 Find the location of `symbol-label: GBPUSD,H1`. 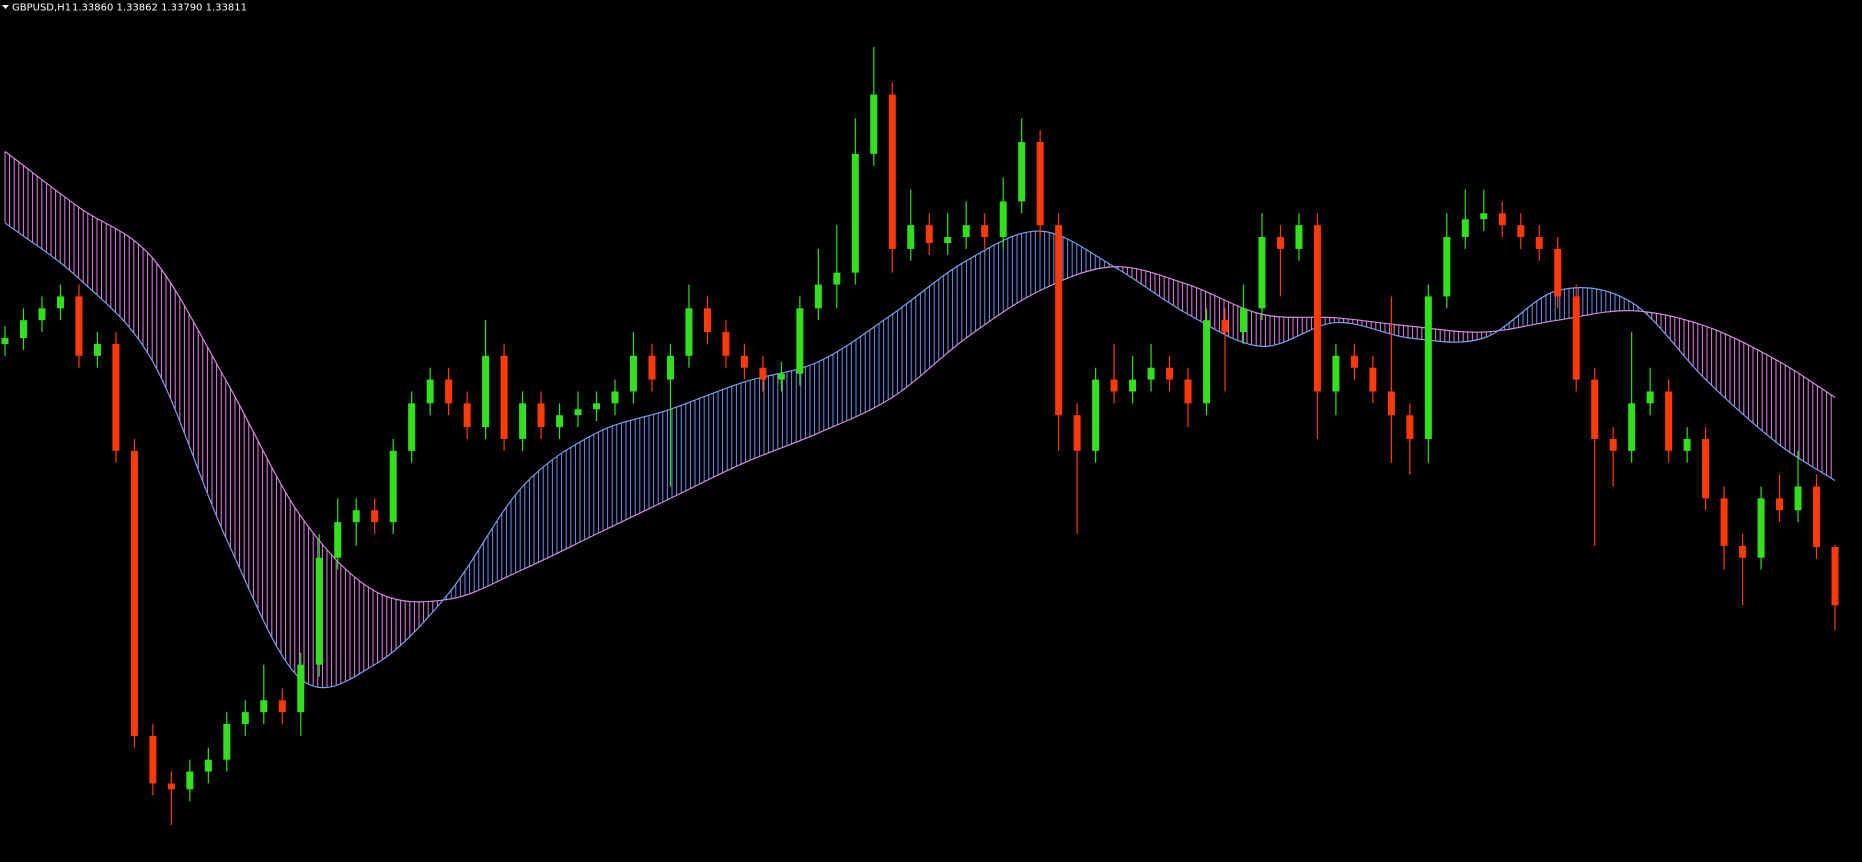

symbol-label: GBPUSD,H1 is located at coordinates (41, 8).